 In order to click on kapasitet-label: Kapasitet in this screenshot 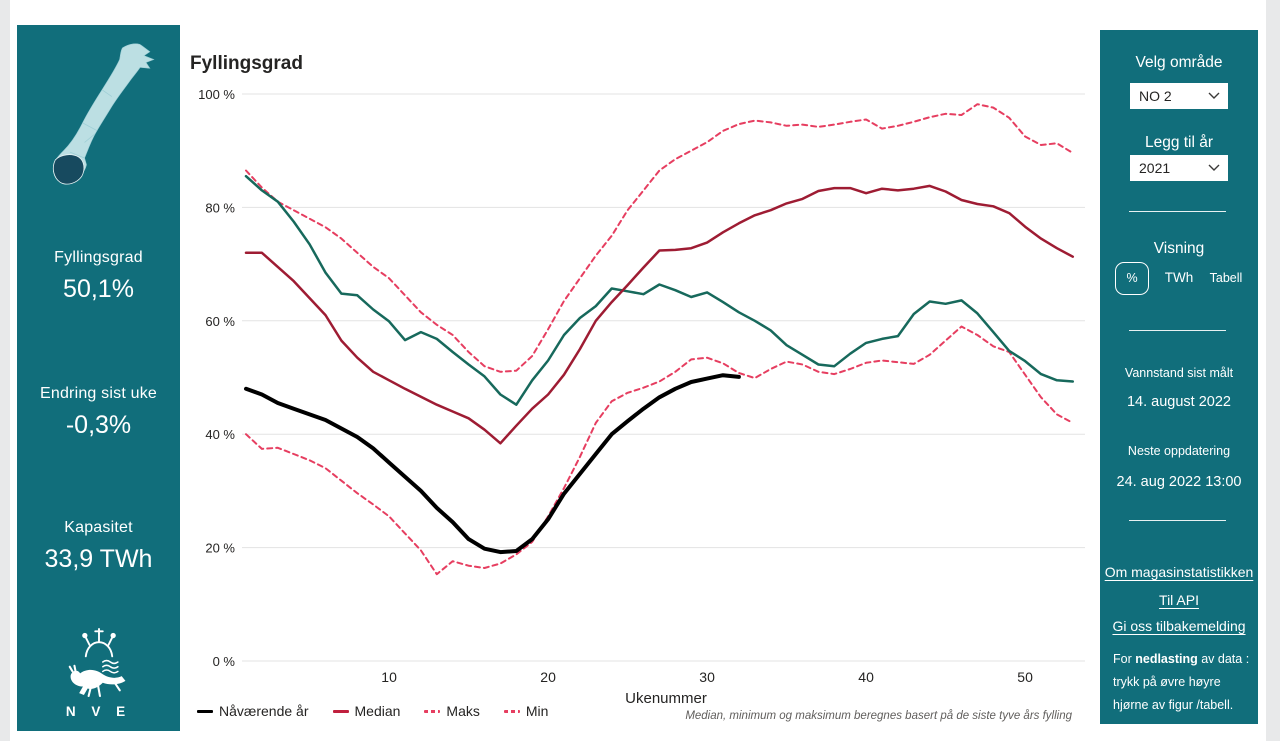, I will do `click(98, 527)`.